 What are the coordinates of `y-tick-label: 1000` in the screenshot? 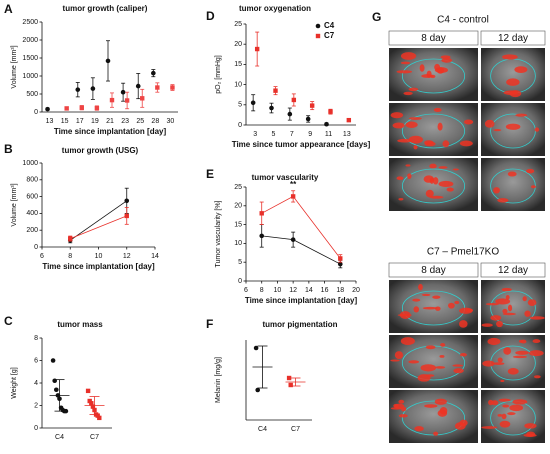 It's located at (30, 163).